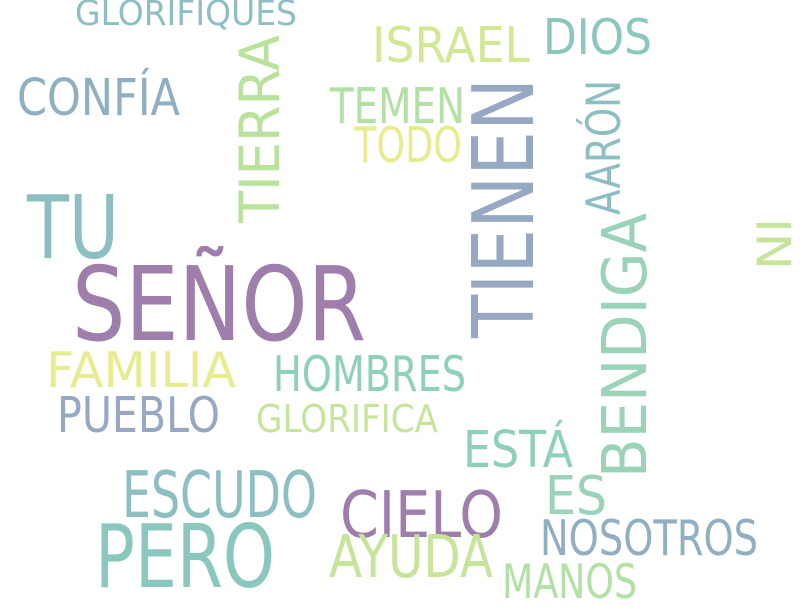  Describe the element at coordinates (138, 416) in the screenshot. I see `word-pueblo: PUEBLO` at that location.